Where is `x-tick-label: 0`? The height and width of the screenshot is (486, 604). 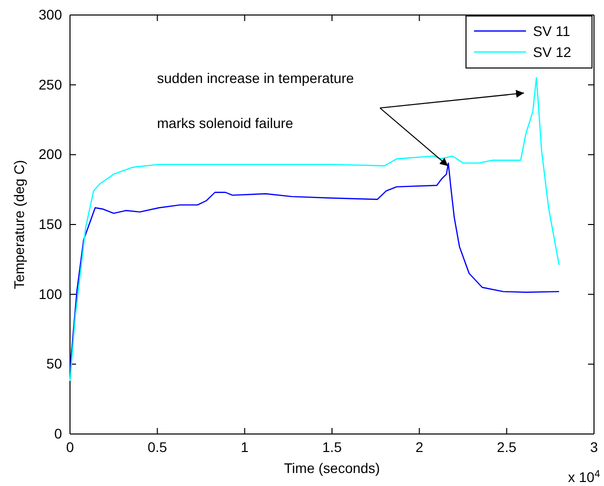
x-tick-label: 0 is located at coordinates (70, 446).